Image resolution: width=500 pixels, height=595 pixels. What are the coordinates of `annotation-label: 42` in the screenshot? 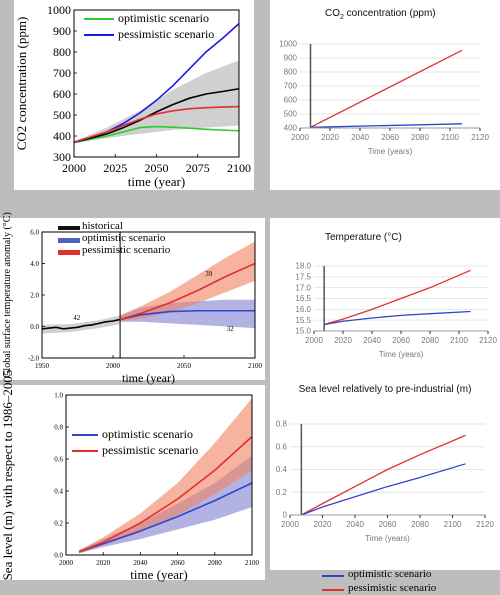 It's located at (77, 318).